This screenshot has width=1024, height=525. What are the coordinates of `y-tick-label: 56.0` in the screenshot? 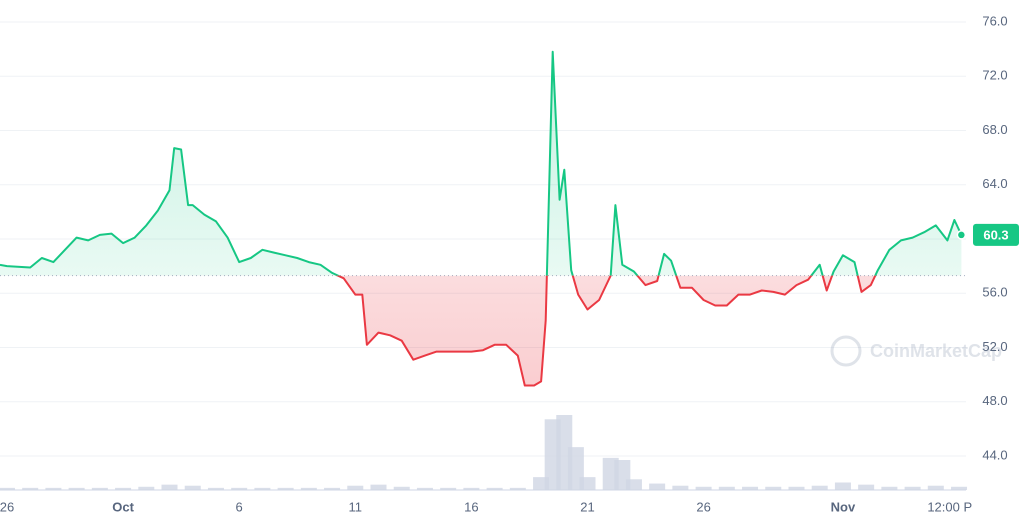 It's located at (994, 292).